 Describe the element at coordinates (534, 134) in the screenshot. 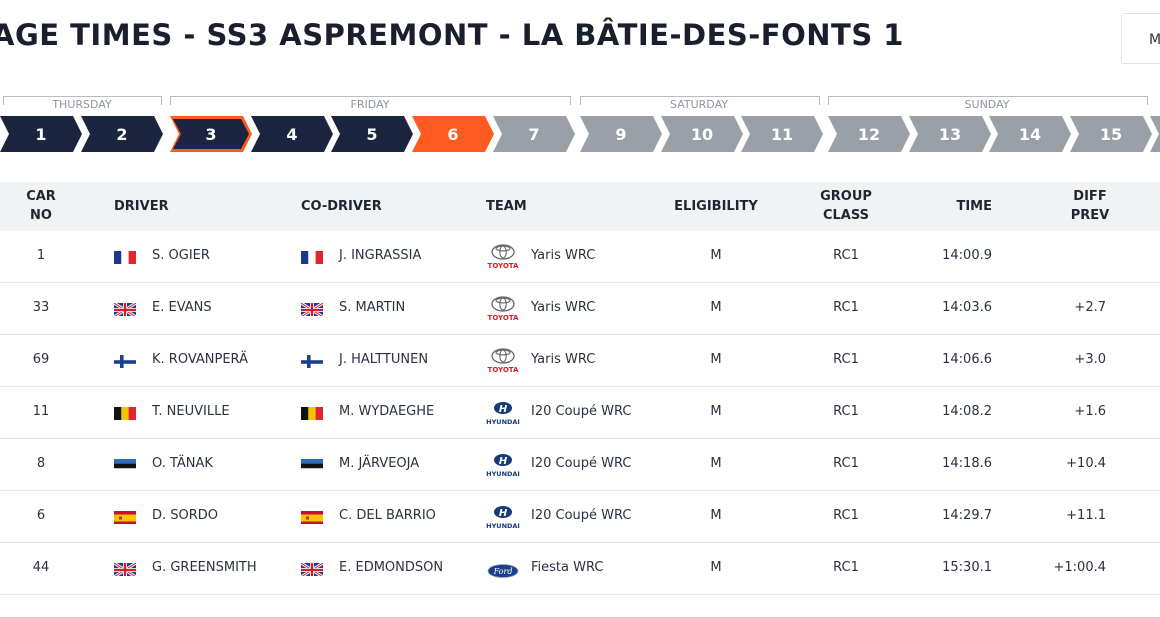

I see `stage-7-button: 7` at that location.